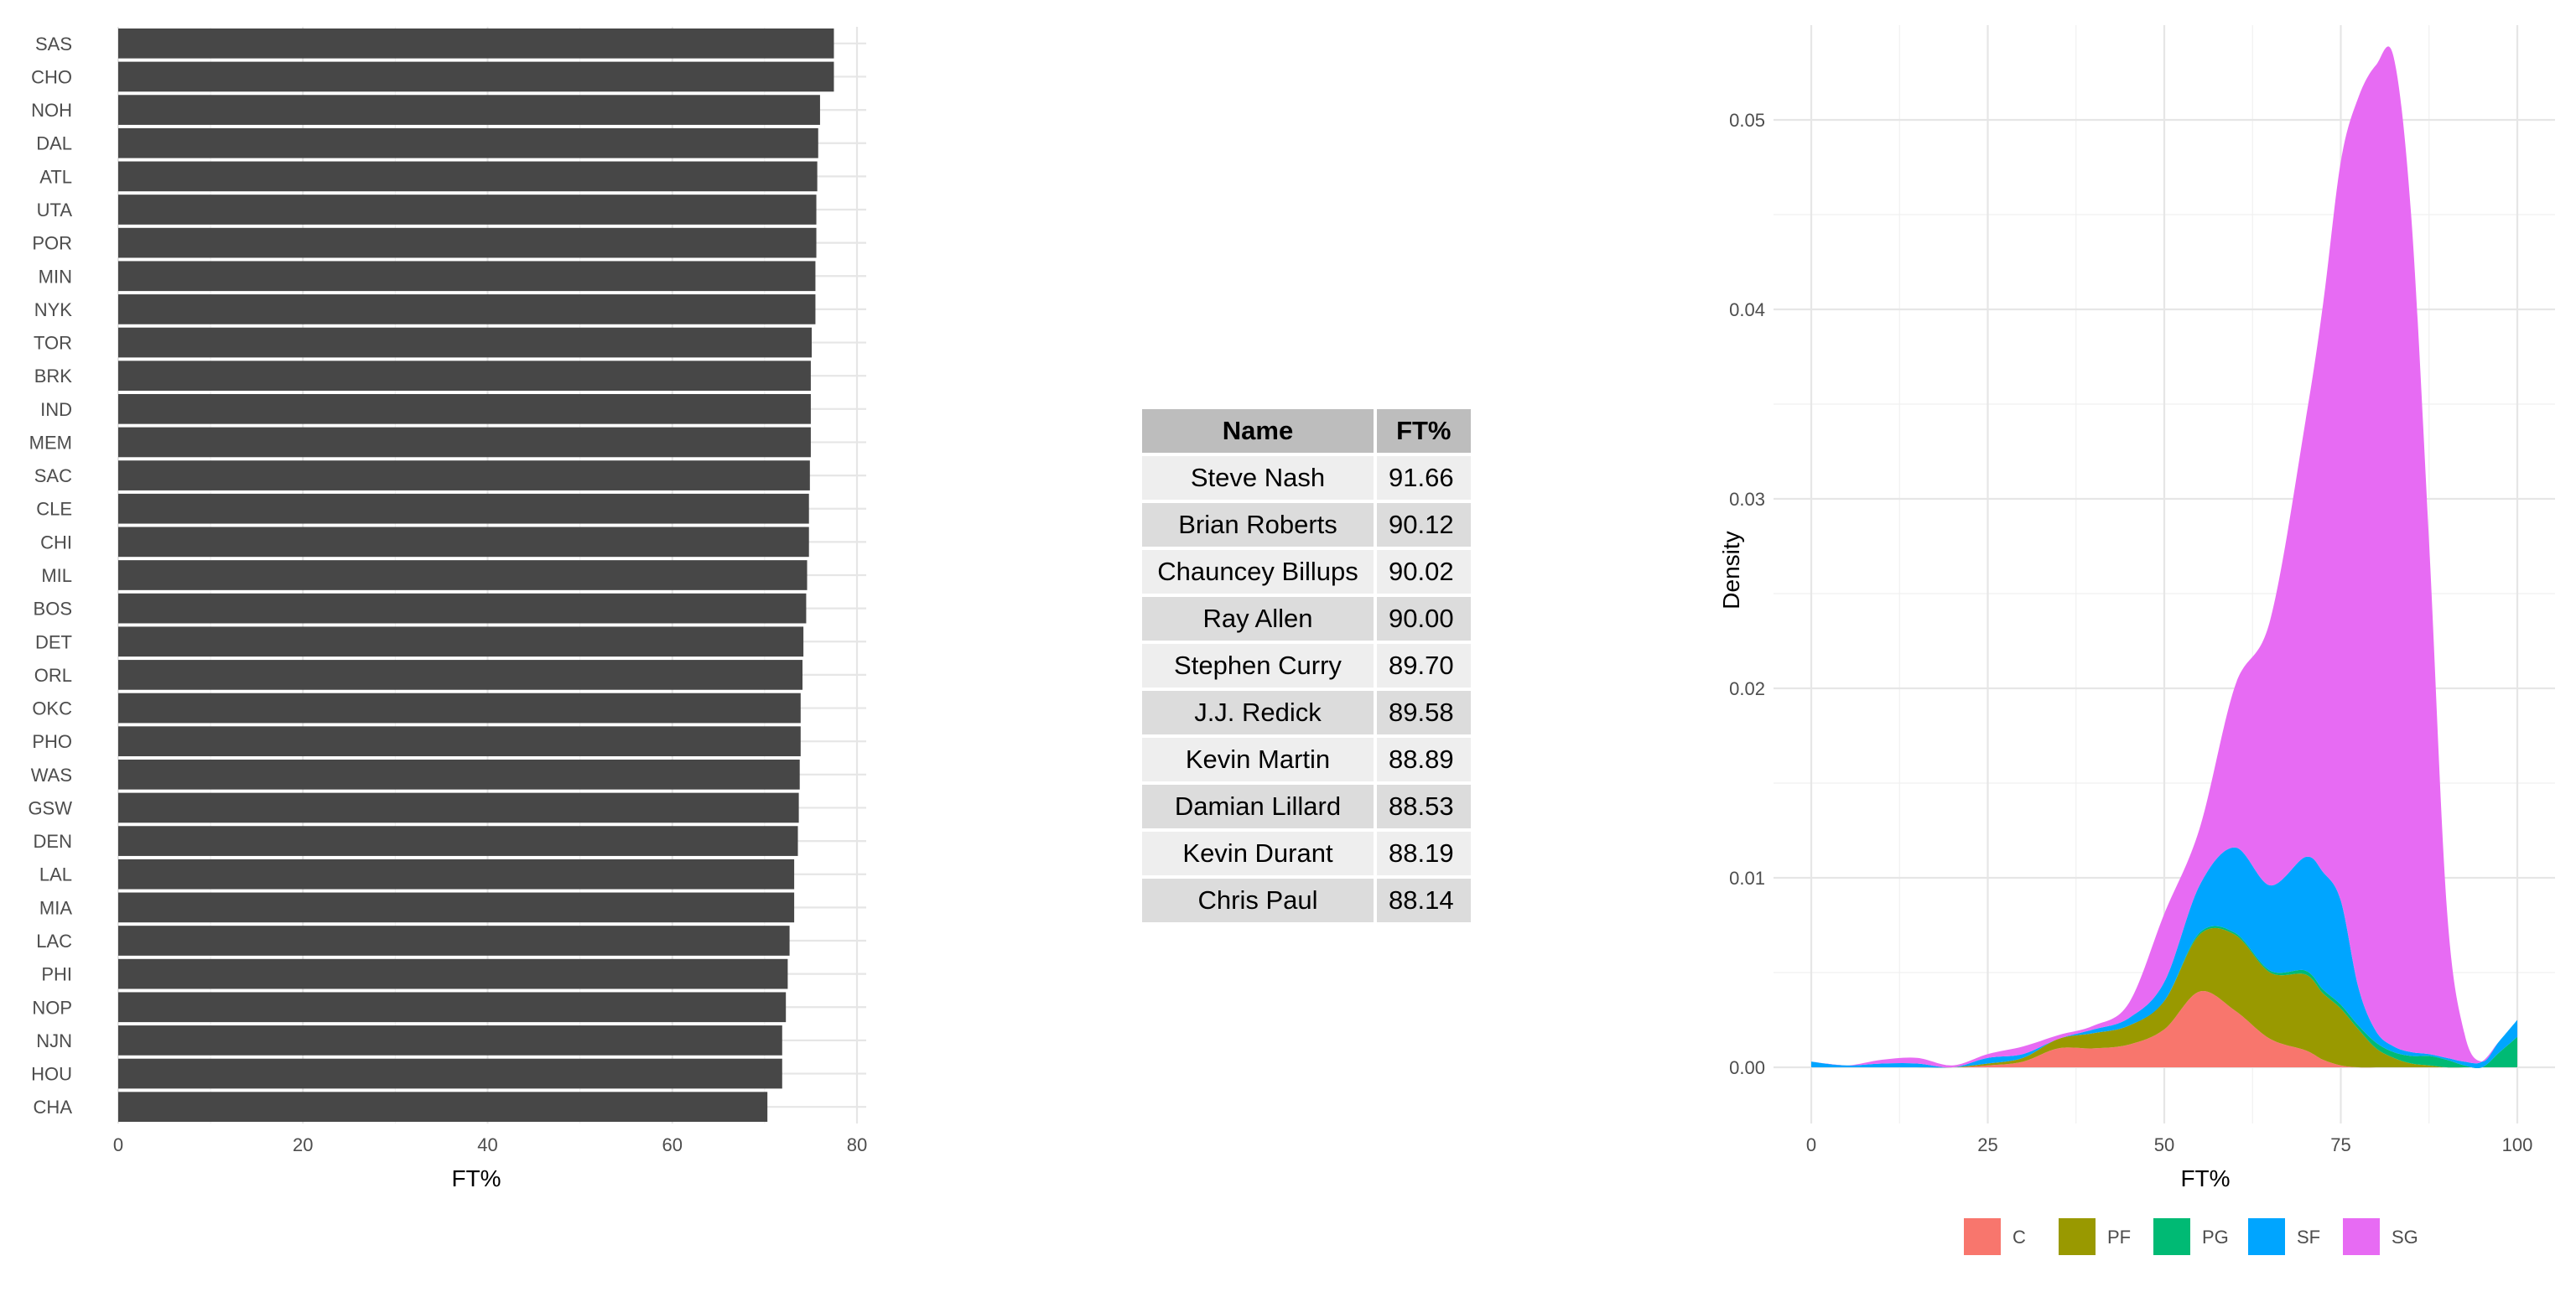  I want to click on bar-min, so click(467, 276).